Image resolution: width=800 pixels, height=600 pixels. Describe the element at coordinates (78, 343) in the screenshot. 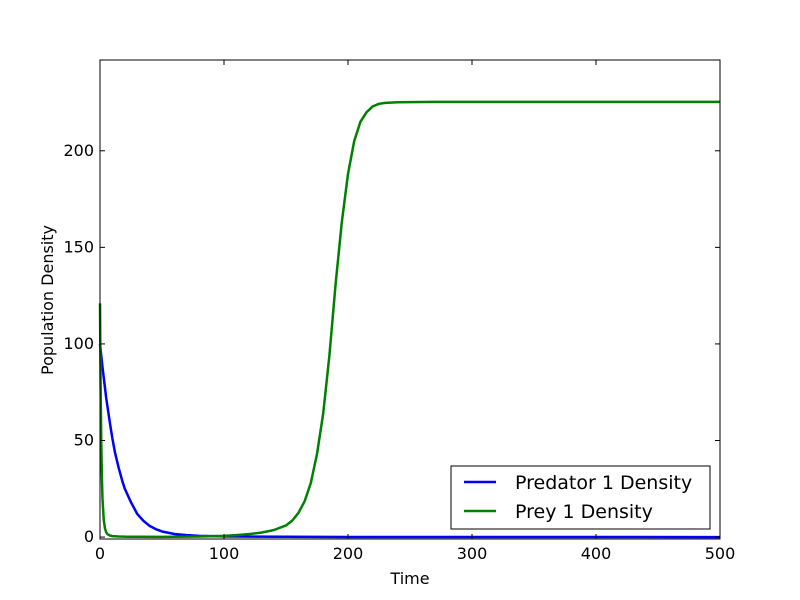

I see `y-tick-label: 100` at that location.